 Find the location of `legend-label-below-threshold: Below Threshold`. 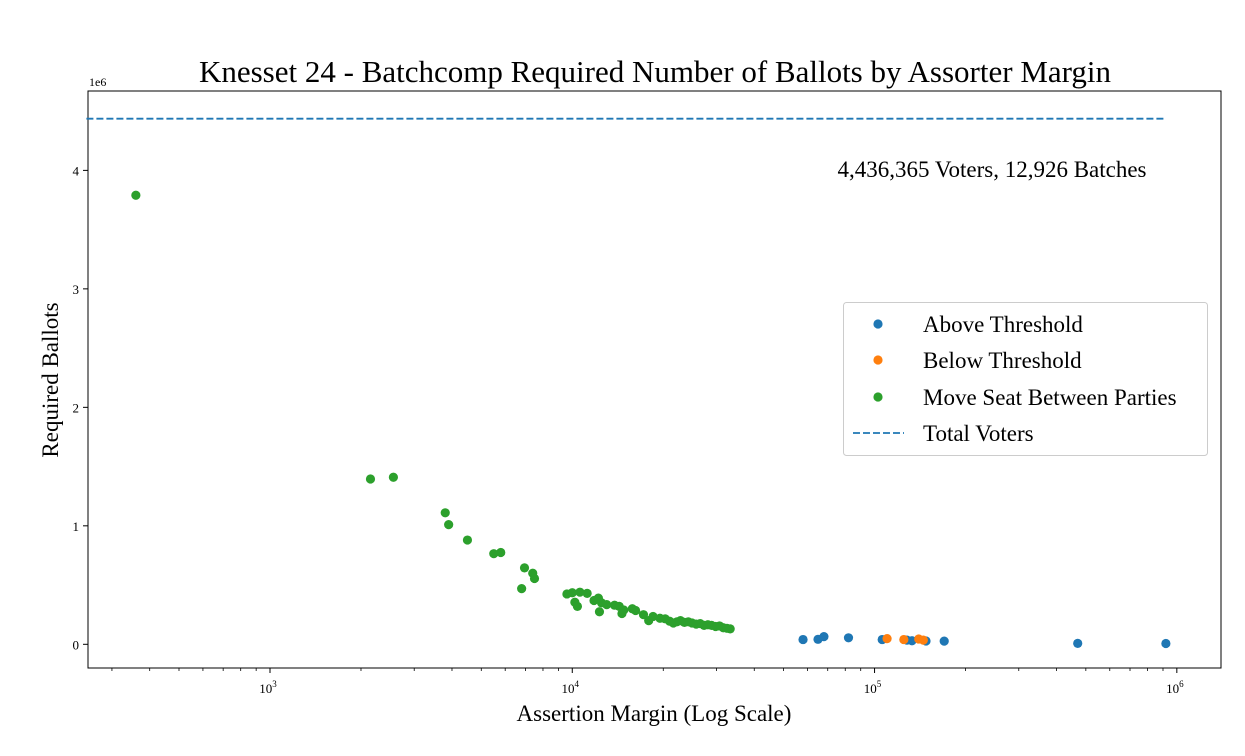

legend-label-below-threshold: Below Threshold is located at coordinates (1002, 360).